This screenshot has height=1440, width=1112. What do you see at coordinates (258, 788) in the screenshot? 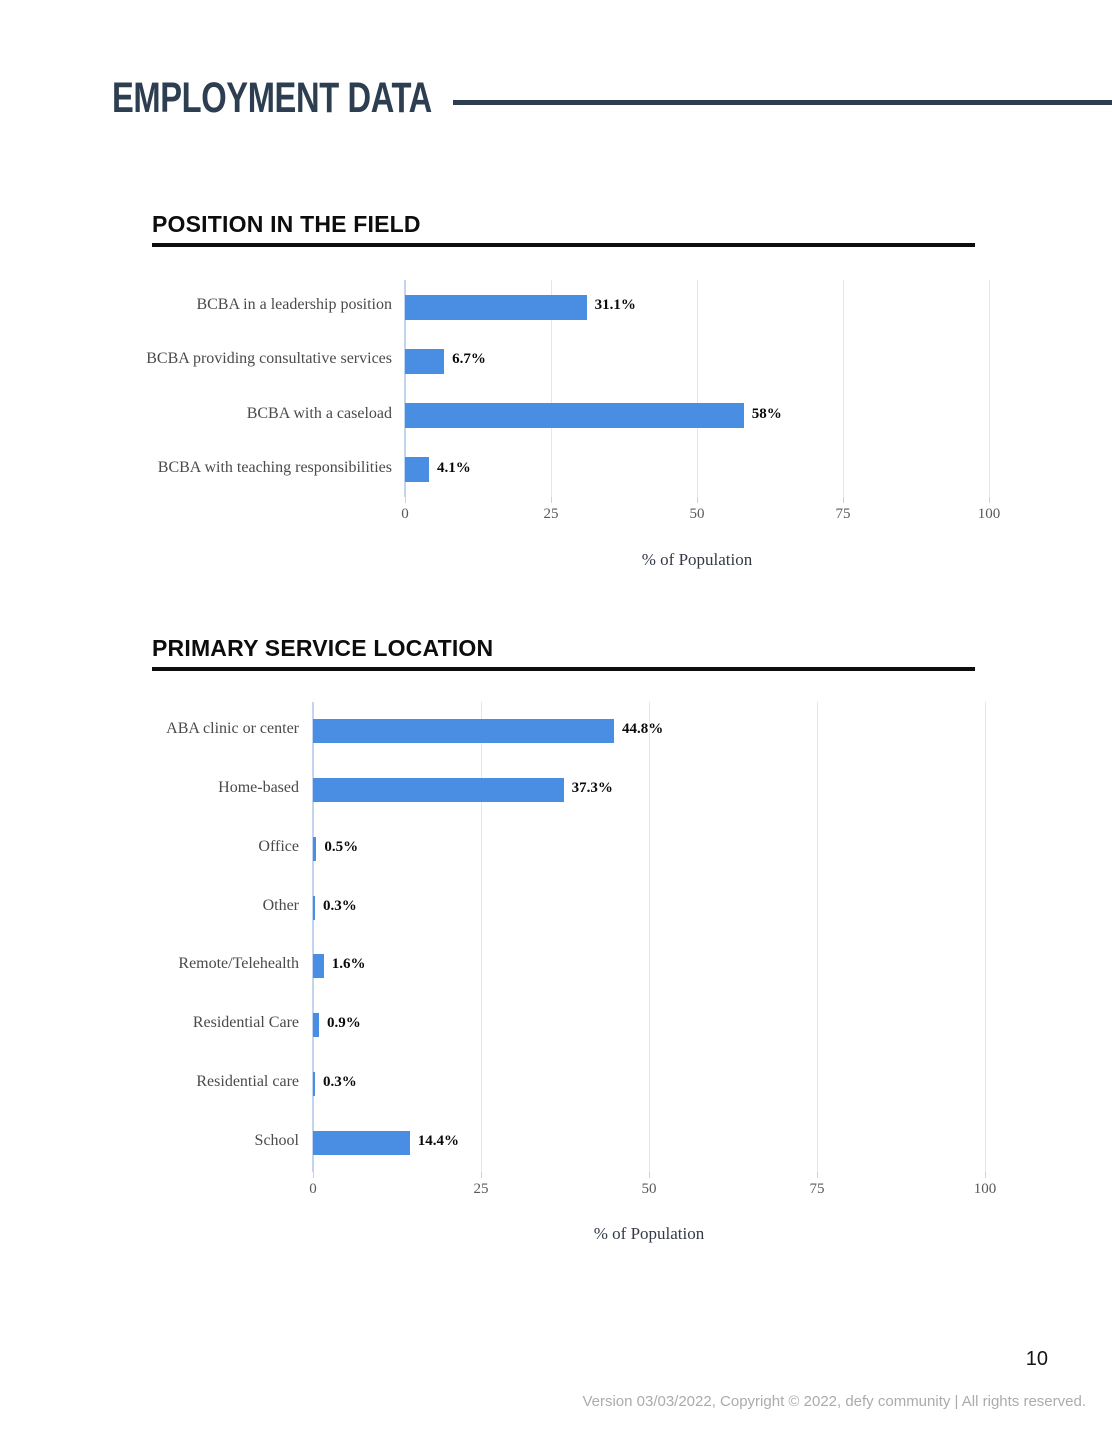
I see `category-label: Home-based` at bounding box center [258, 788].